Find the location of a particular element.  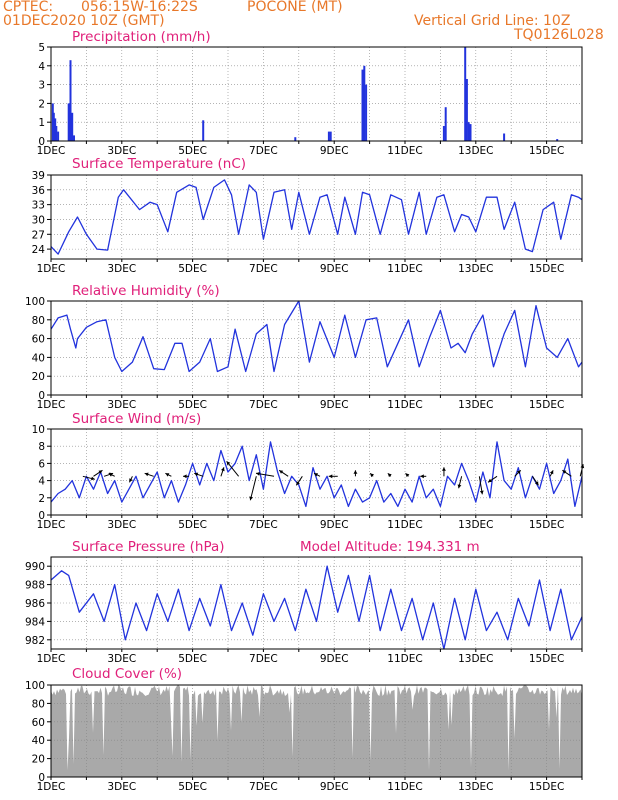

y-tick-label: 982 is located at coordinates (35, 641).